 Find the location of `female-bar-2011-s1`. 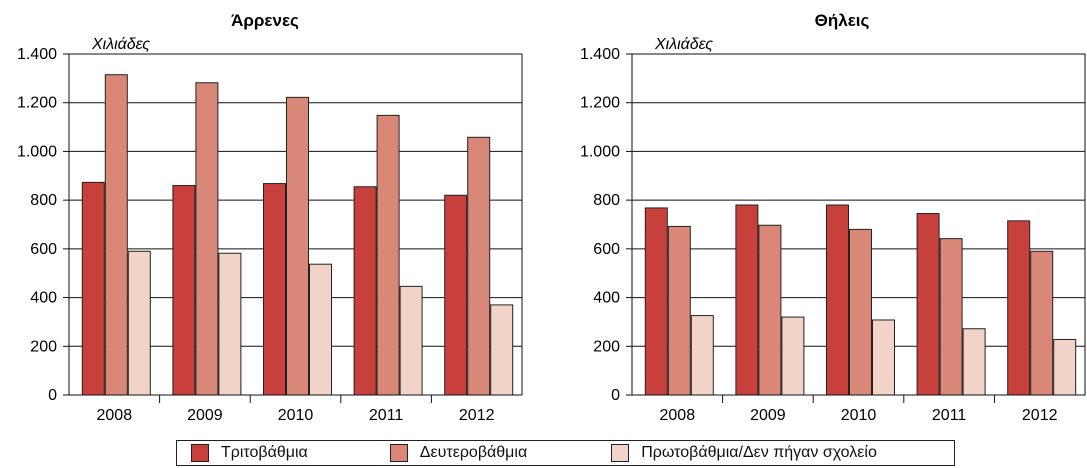

female-bar-2011-s1 is located at coordinates (951, 317).